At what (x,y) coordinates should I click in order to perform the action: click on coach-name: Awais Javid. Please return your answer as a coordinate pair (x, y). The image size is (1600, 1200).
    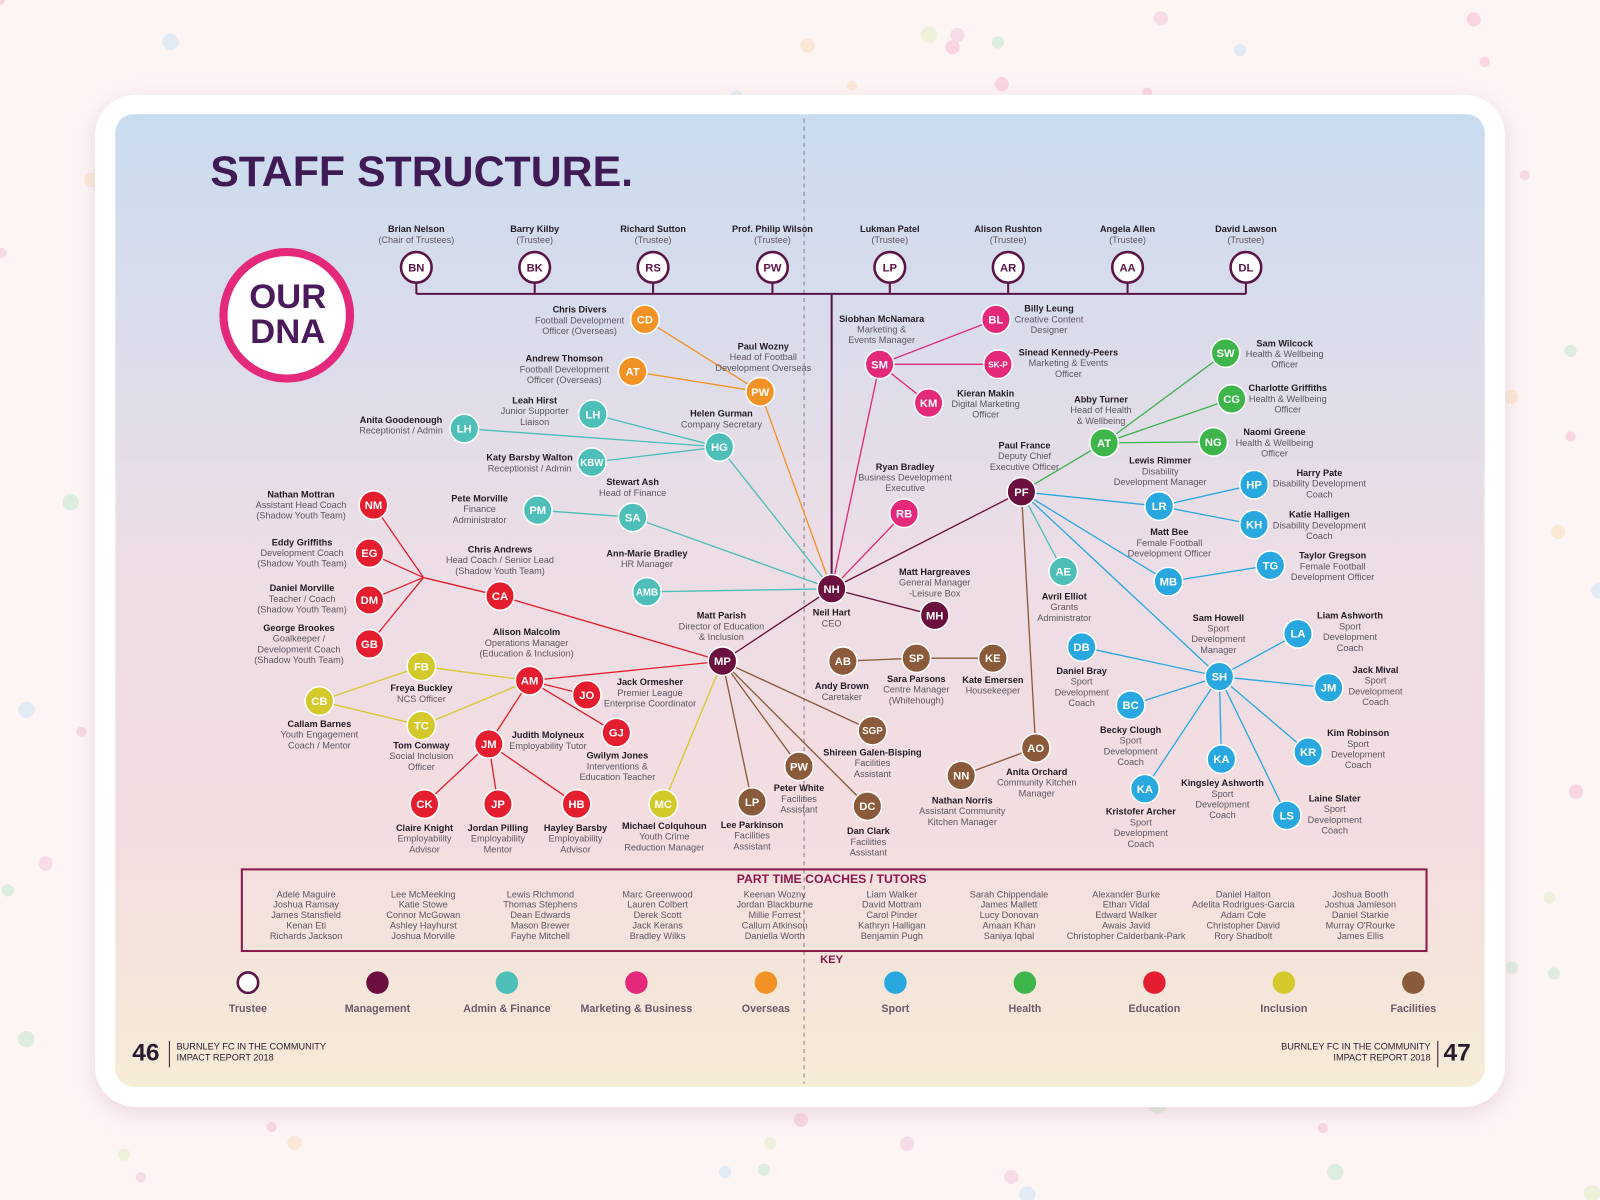
    Looking at the image, I should click on (1126, 926).